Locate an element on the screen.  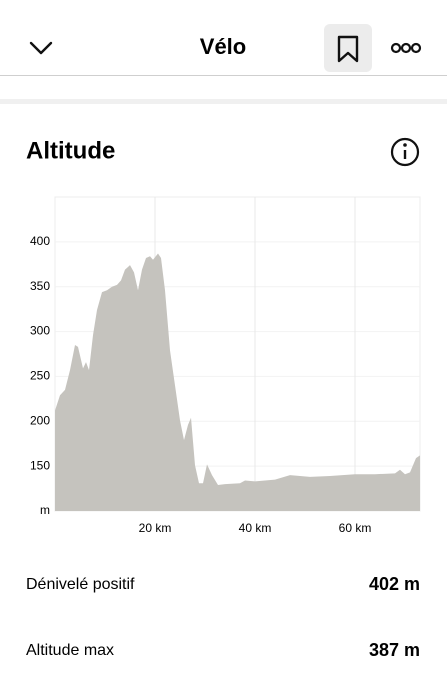
y-tick-label: 300 is located at coordinates (40, 331).